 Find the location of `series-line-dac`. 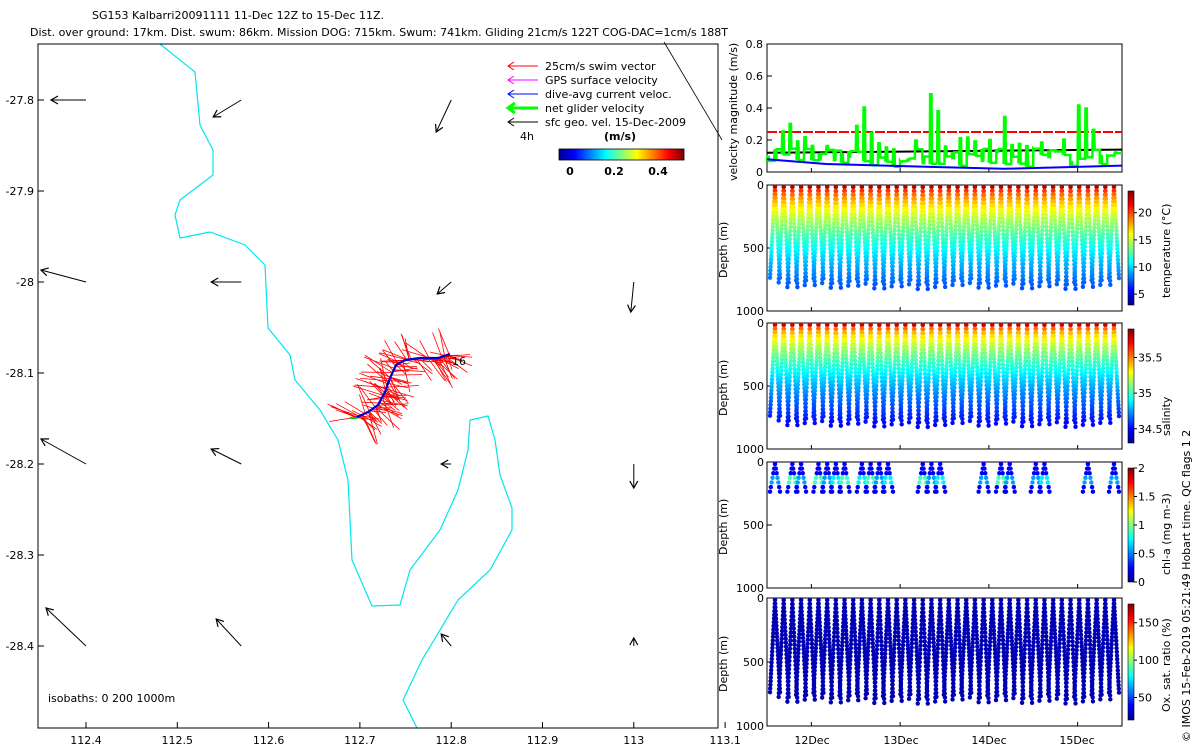

series-line-dac is located at coordinates (944, 164).